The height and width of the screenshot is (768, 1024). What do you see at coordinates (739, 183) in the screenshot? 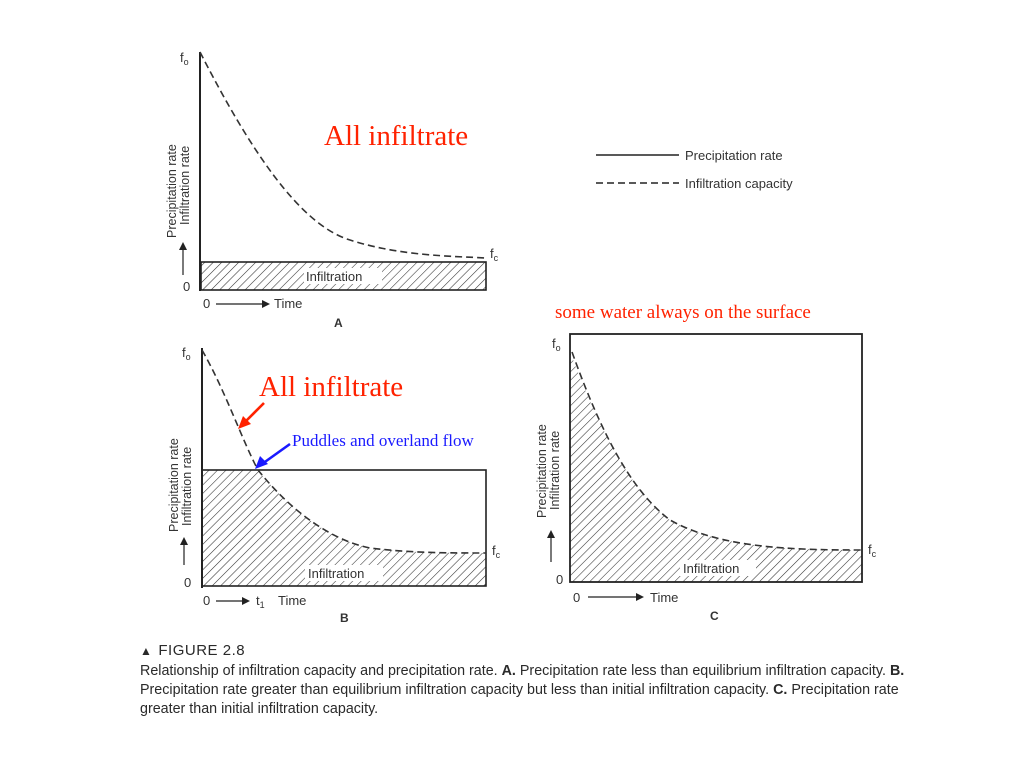
I see `legend-infiltration-label: Infiltration capacity` at bounding box center [739, 183].